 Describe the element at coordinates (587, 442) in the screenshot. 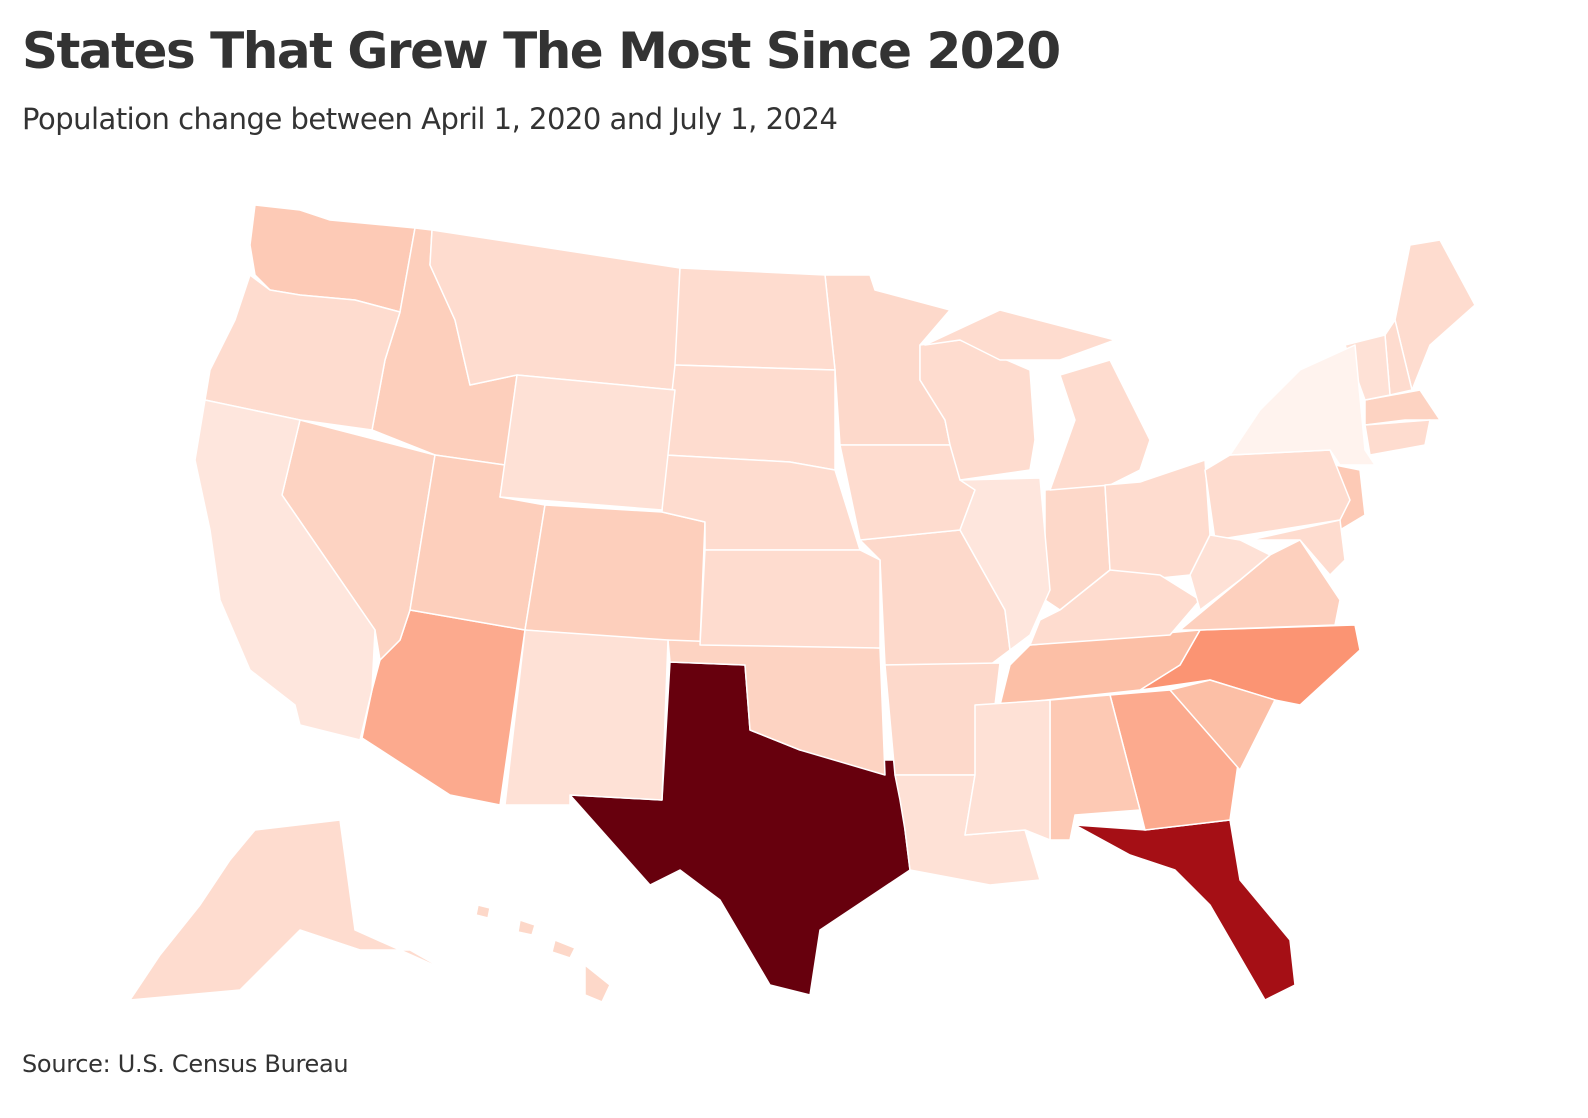

I see `state-wy` at that location.